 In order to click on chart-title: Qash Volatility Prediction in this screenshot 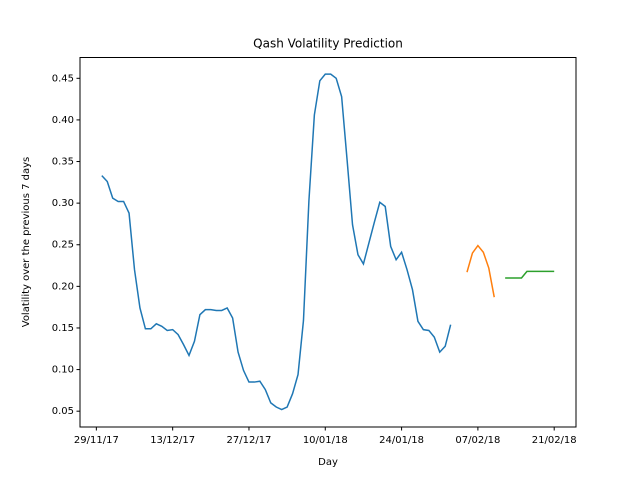, I will do `click(328, 44)`.